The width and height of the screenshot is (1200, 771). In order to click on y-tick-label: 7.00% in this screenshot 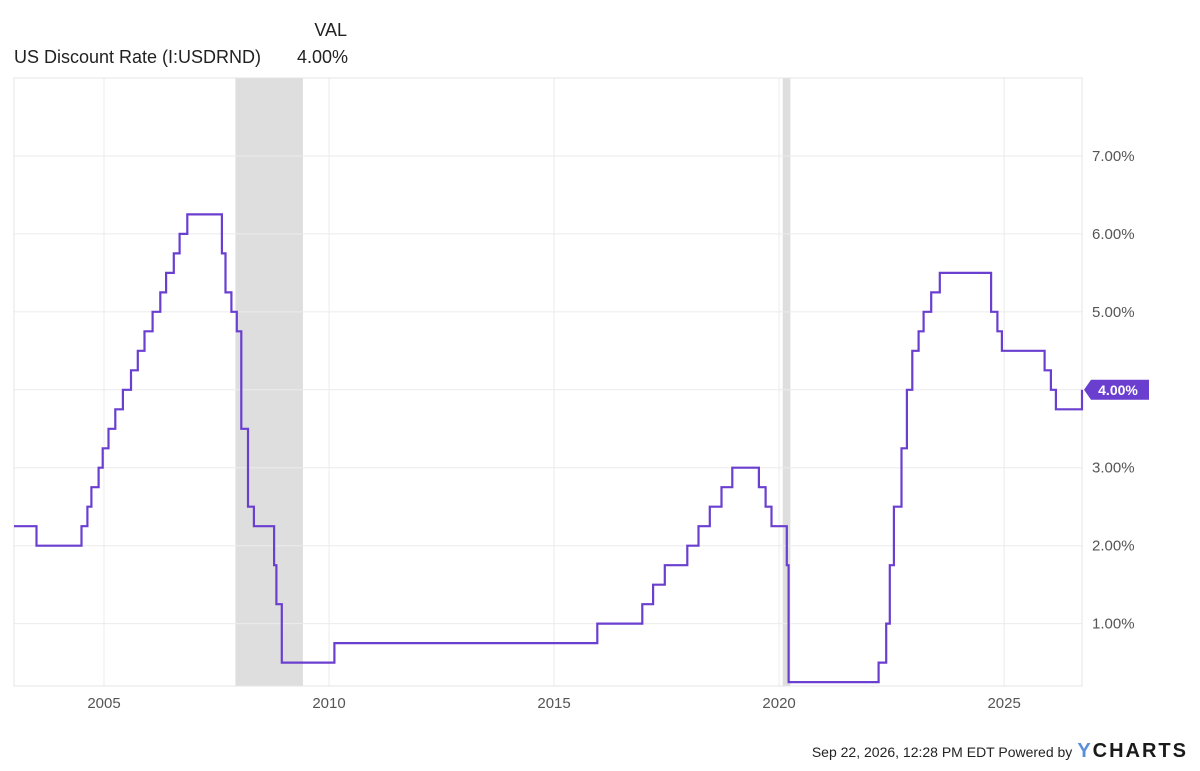, I will do `click(1113, 156)`.